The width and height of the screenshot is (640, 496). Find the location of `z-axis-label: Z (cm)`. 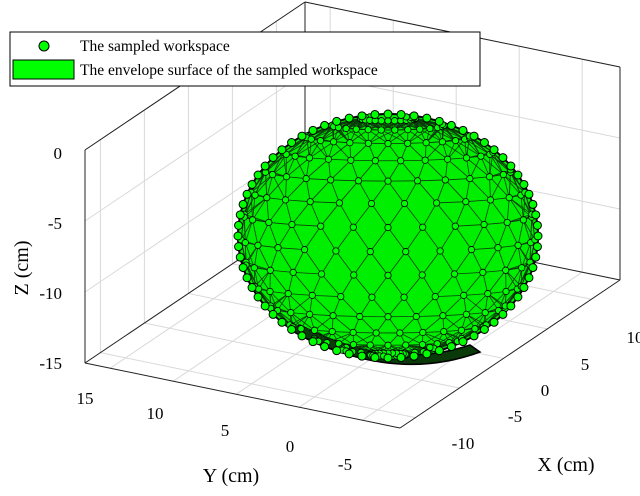

z-axis-label: Z (cm) is located at coordinates (22, 268).